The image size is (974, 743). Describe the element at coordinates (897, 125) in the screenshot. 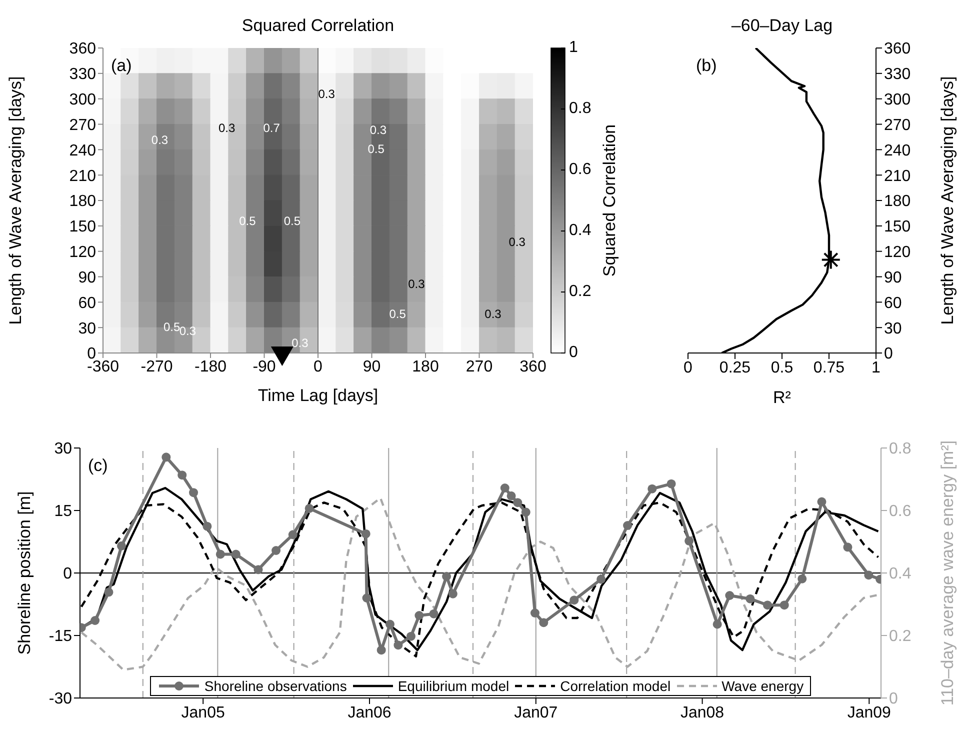

I see `y2-tick-label: 270` at that location.